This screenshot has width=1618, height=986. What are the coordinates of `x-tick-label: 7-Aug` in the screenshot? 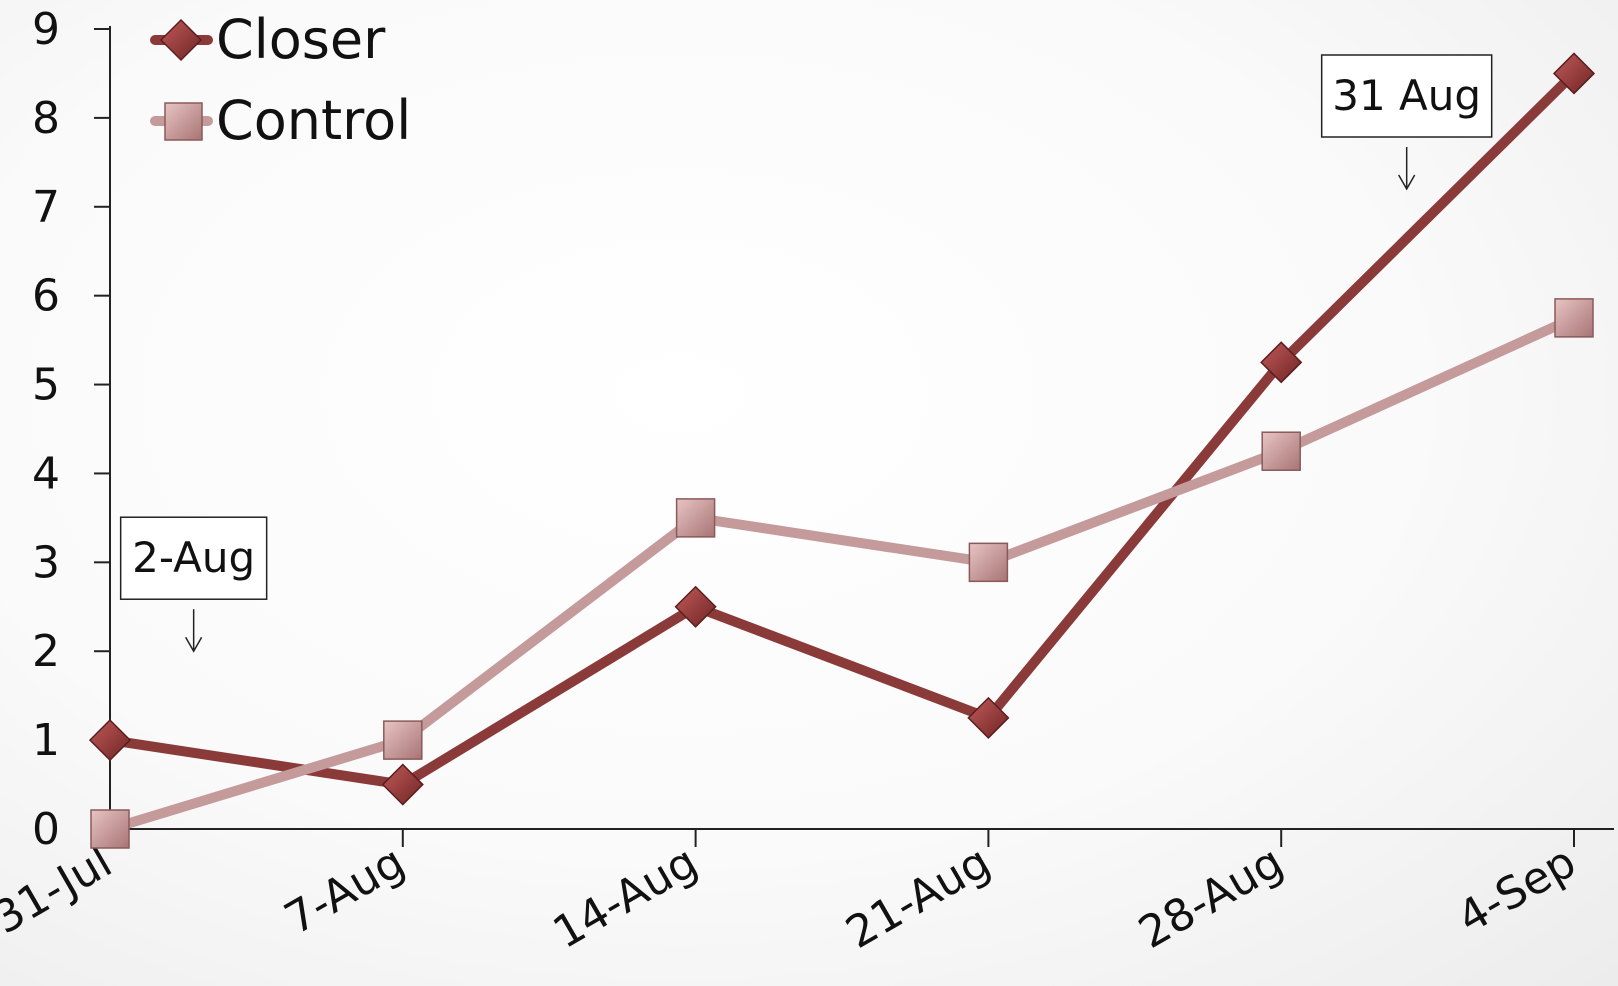 It's located at (344, 890).